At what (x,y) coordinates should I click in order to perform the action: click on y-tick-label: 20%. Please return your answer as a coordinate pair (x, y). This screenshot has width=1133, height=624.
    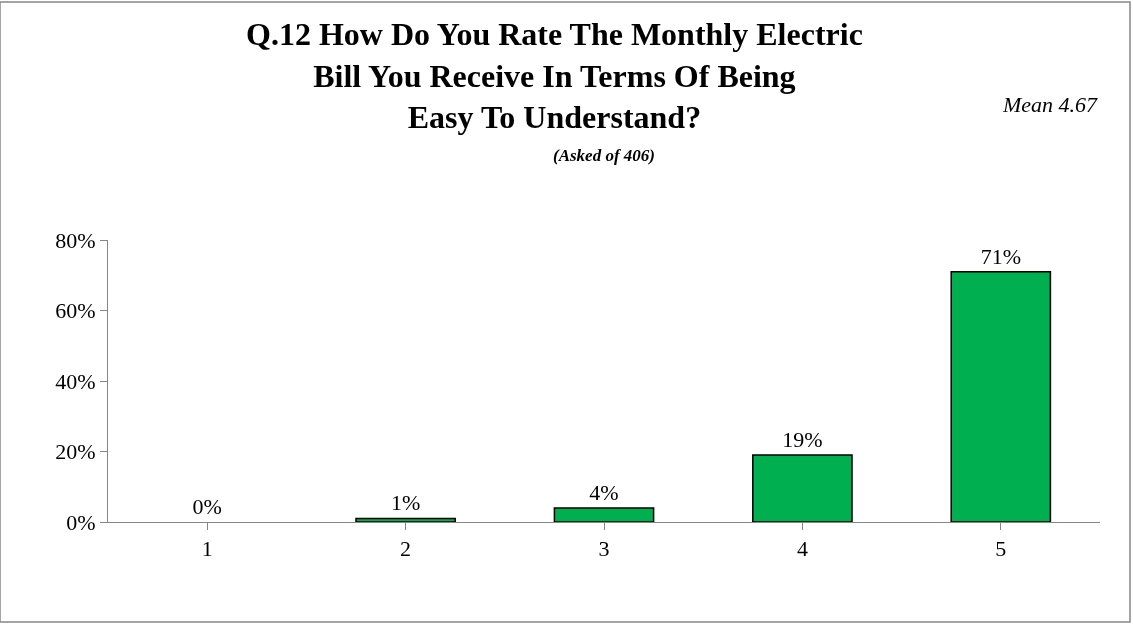
    Looking at the image, I should click on (75, 452).